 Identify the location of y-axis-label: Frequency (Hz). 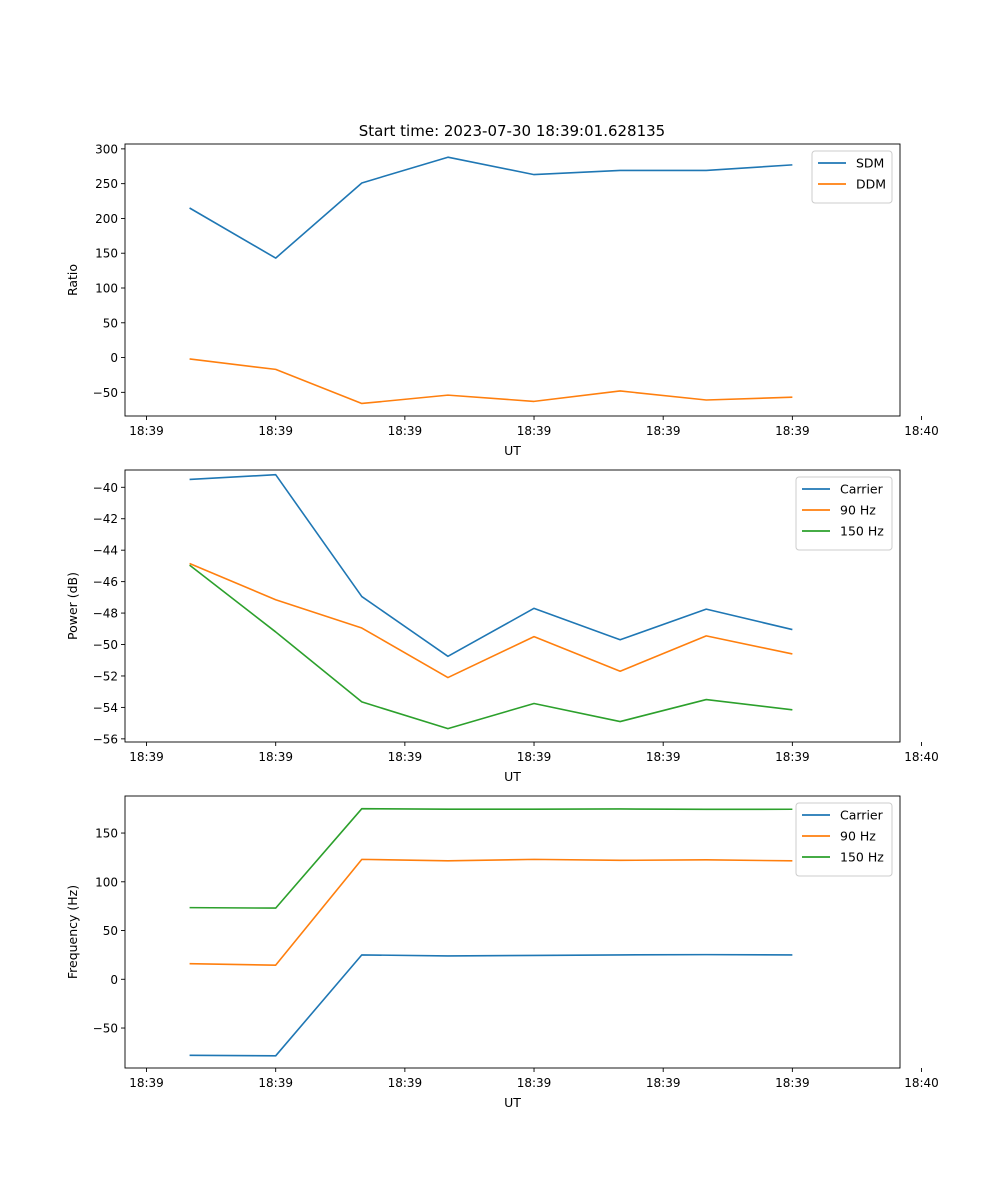
(72, 932).